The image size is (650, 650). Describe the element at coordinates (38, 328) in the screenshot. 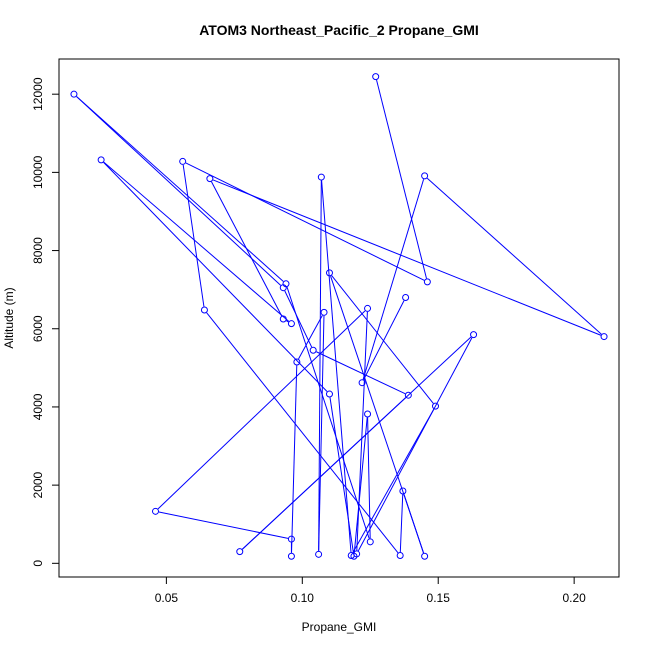

I see `y-tick-label: 6000` at that location.